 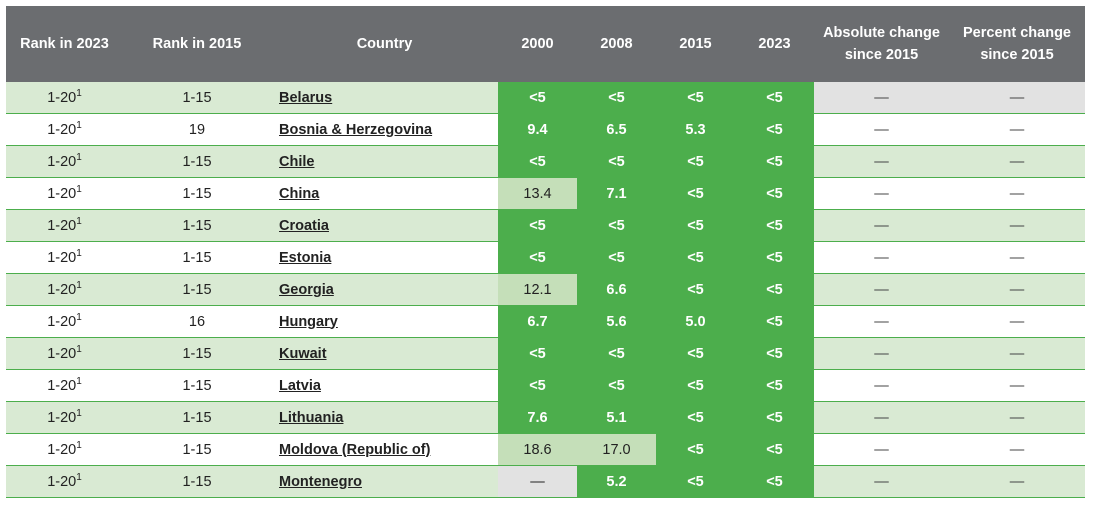 I want to click on score-2008-cell: 6.5, so click(x=616, y=129).